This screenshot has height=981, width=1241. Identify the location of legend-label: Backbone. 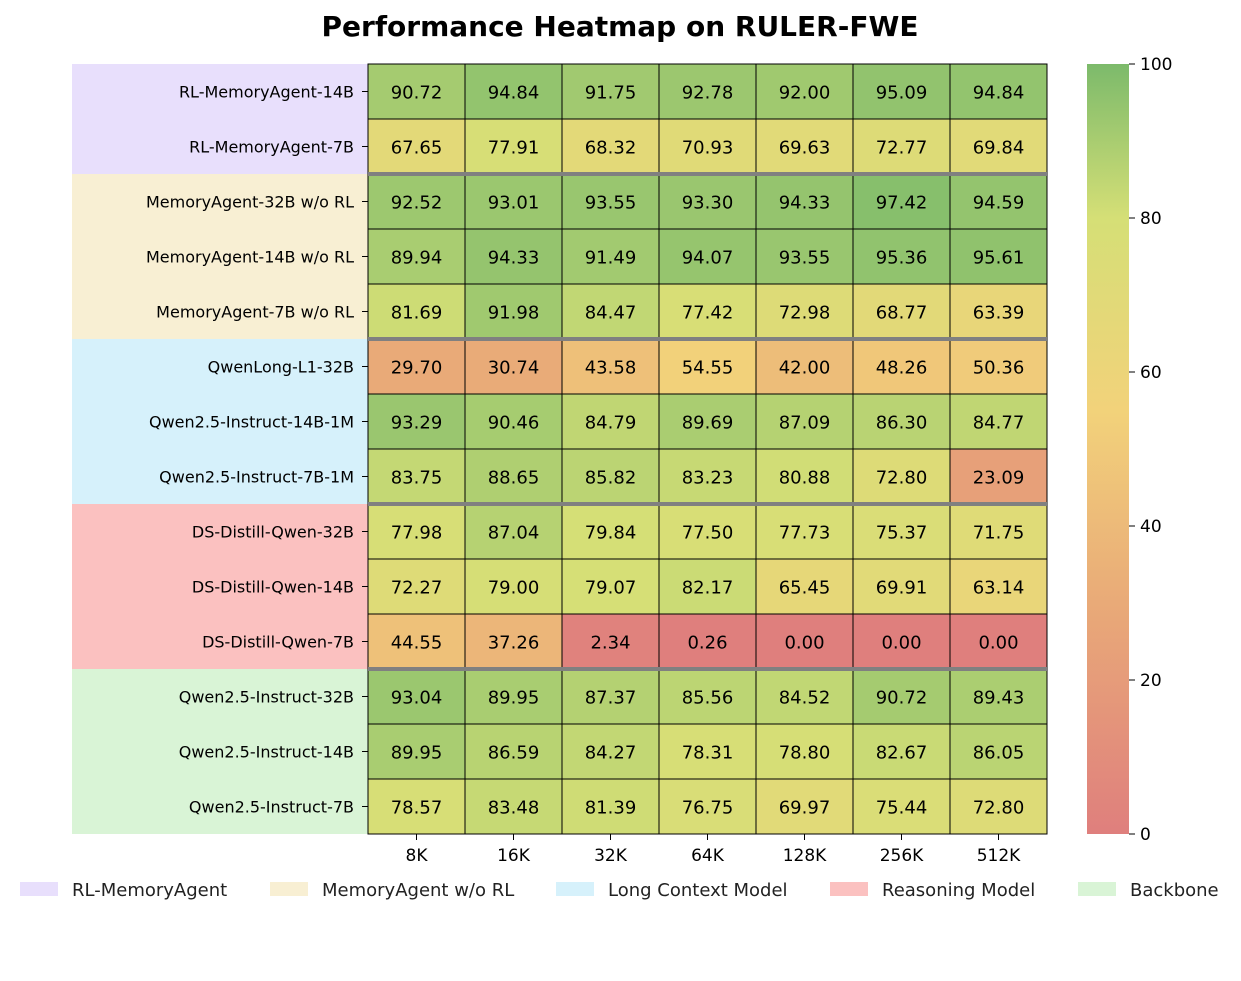
(1174, 890).